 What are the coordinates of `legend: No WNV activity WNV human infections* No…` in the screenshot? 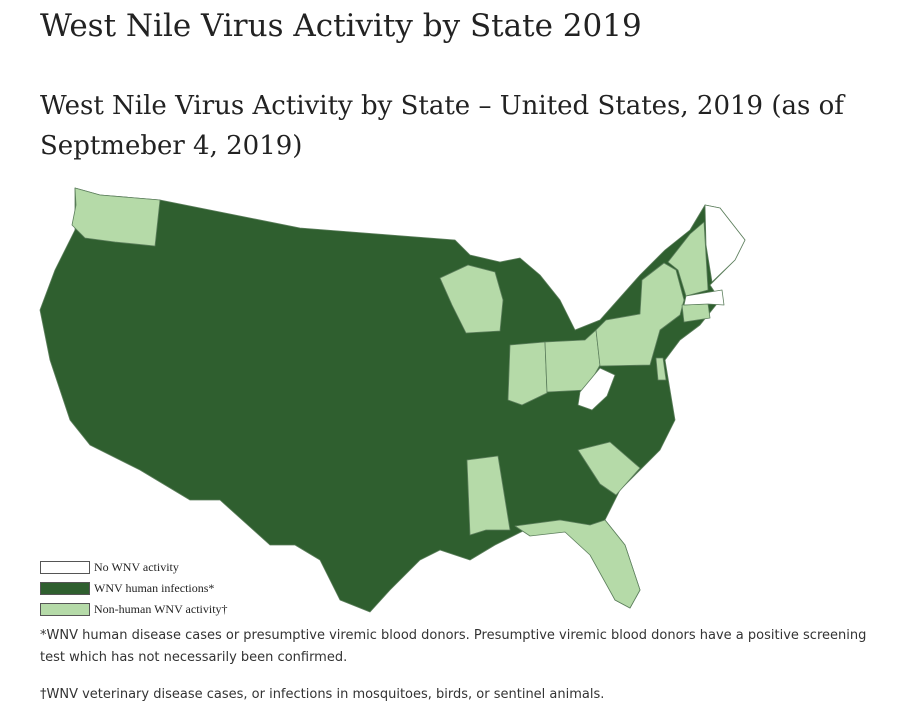 It's located at (134, 588).